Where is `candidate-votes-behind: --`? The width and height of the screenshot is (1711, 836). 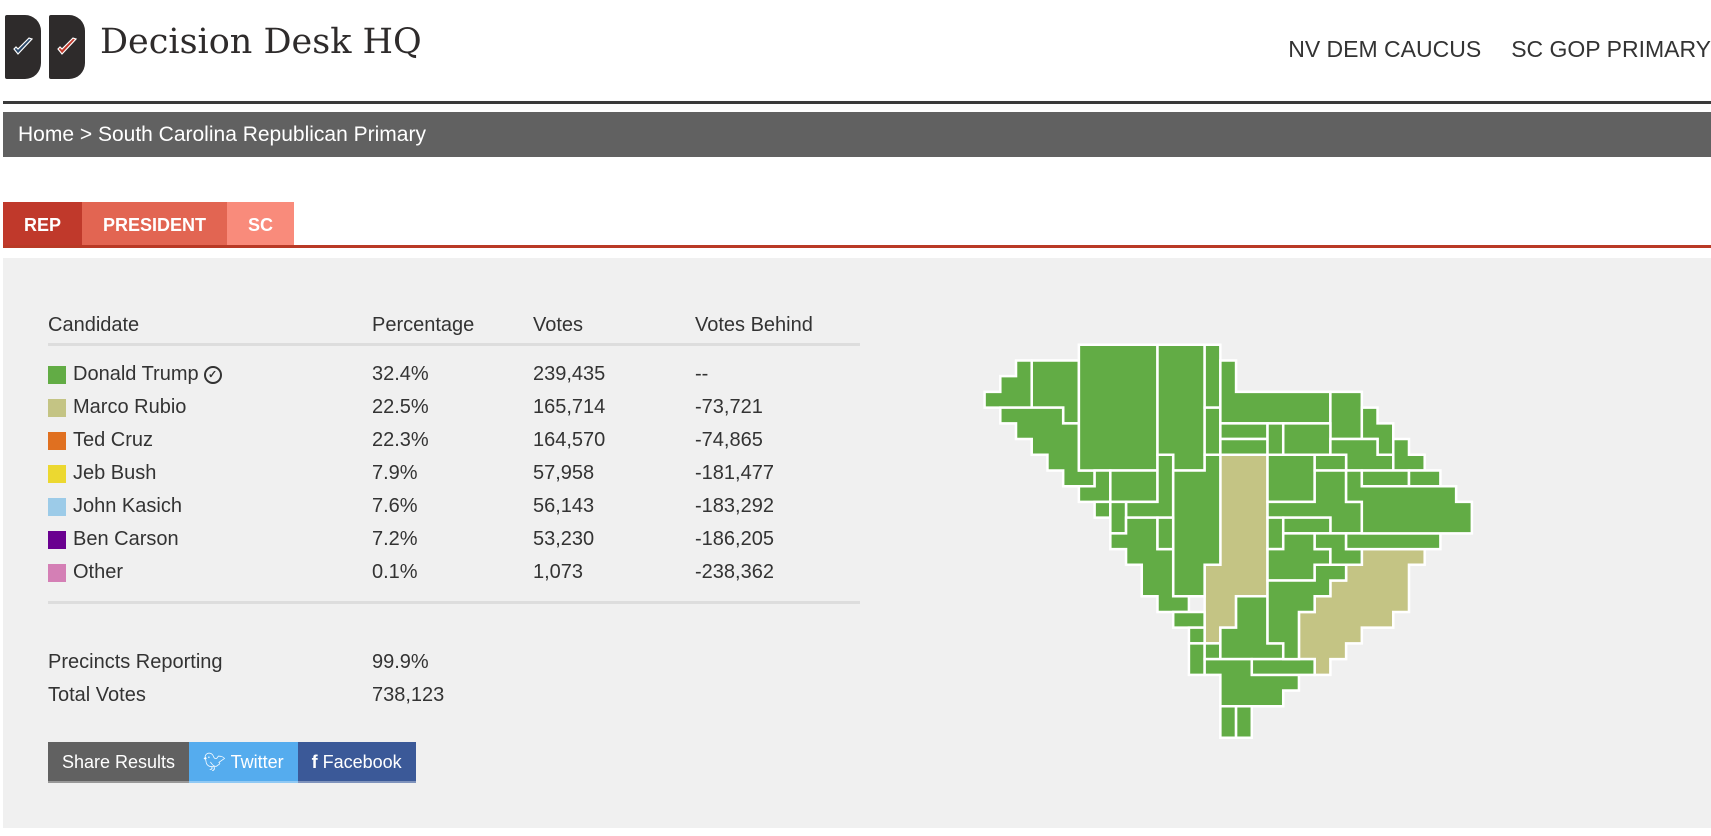
candidate-votes-behind: -- is located at coordinates (702, 374).